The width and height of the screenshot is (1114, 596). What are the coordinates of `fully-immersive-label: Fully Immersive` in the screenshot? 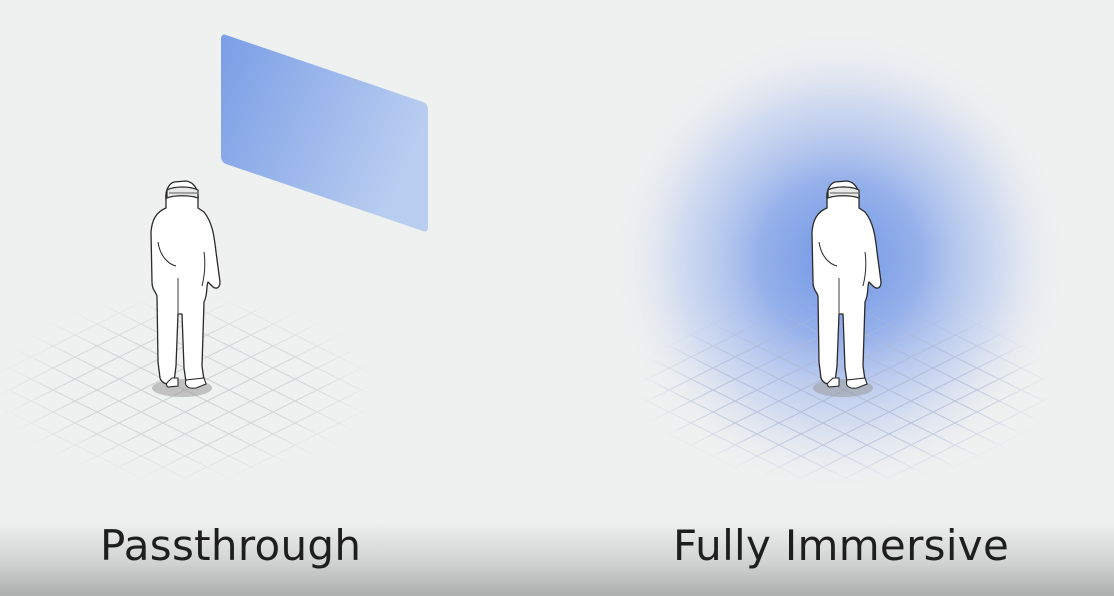 It's located at (841, 545).